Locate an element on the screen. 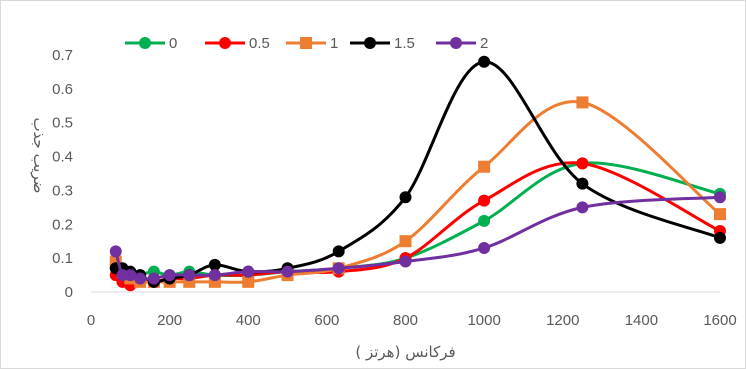  legend-label: 1.5 is located at coordinates (404, 43).